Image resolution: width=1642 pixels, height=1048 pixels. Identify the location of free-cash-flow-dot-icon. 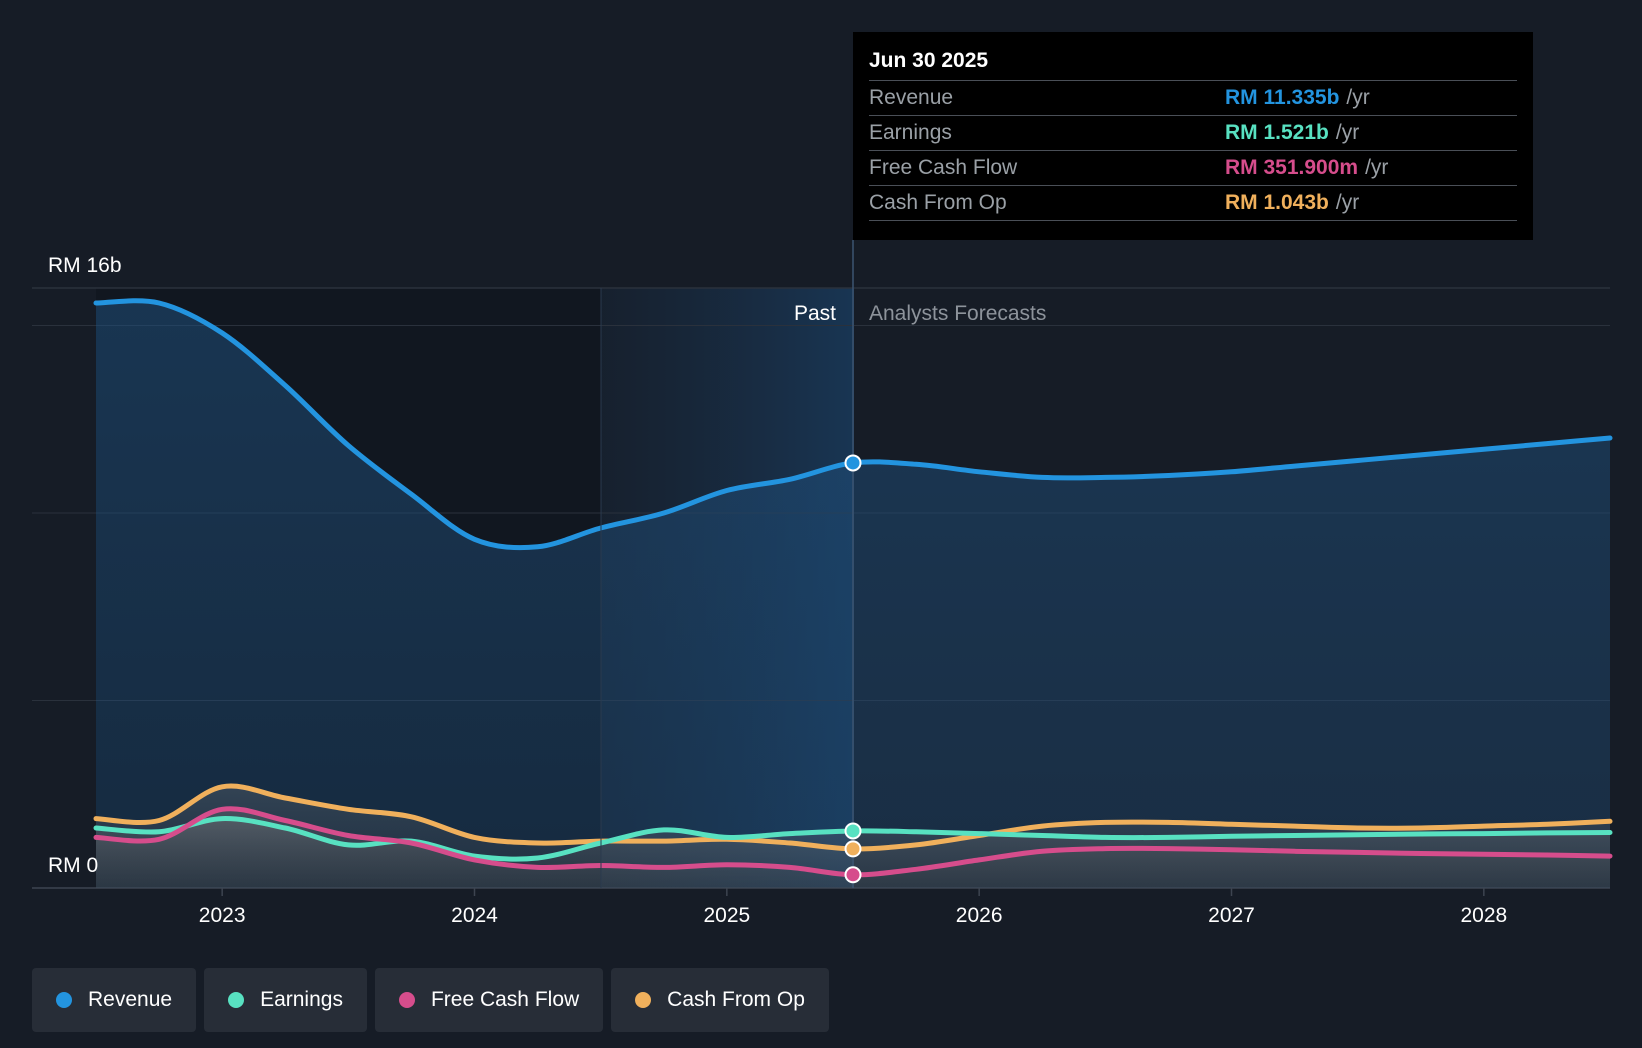
(406, 1000).